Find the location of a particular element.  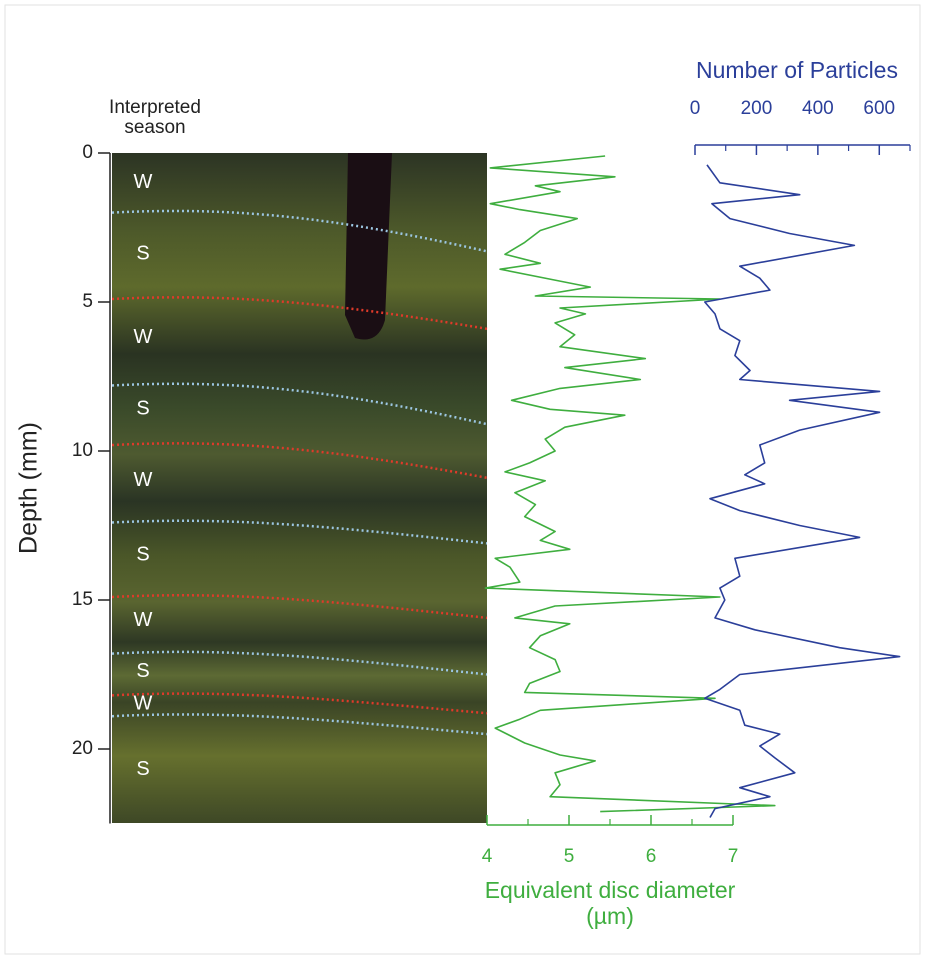

x-tick-label: 200 is located at coordinates (757, 108).